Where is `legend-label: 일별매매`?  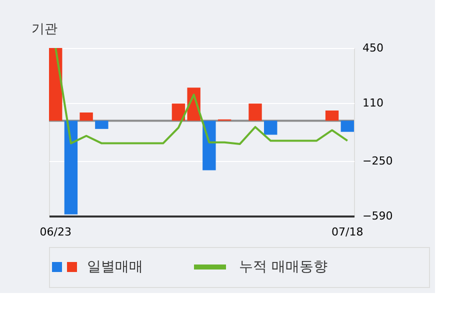 legend-label: 일별매매 is located at coordinates (115, 267).